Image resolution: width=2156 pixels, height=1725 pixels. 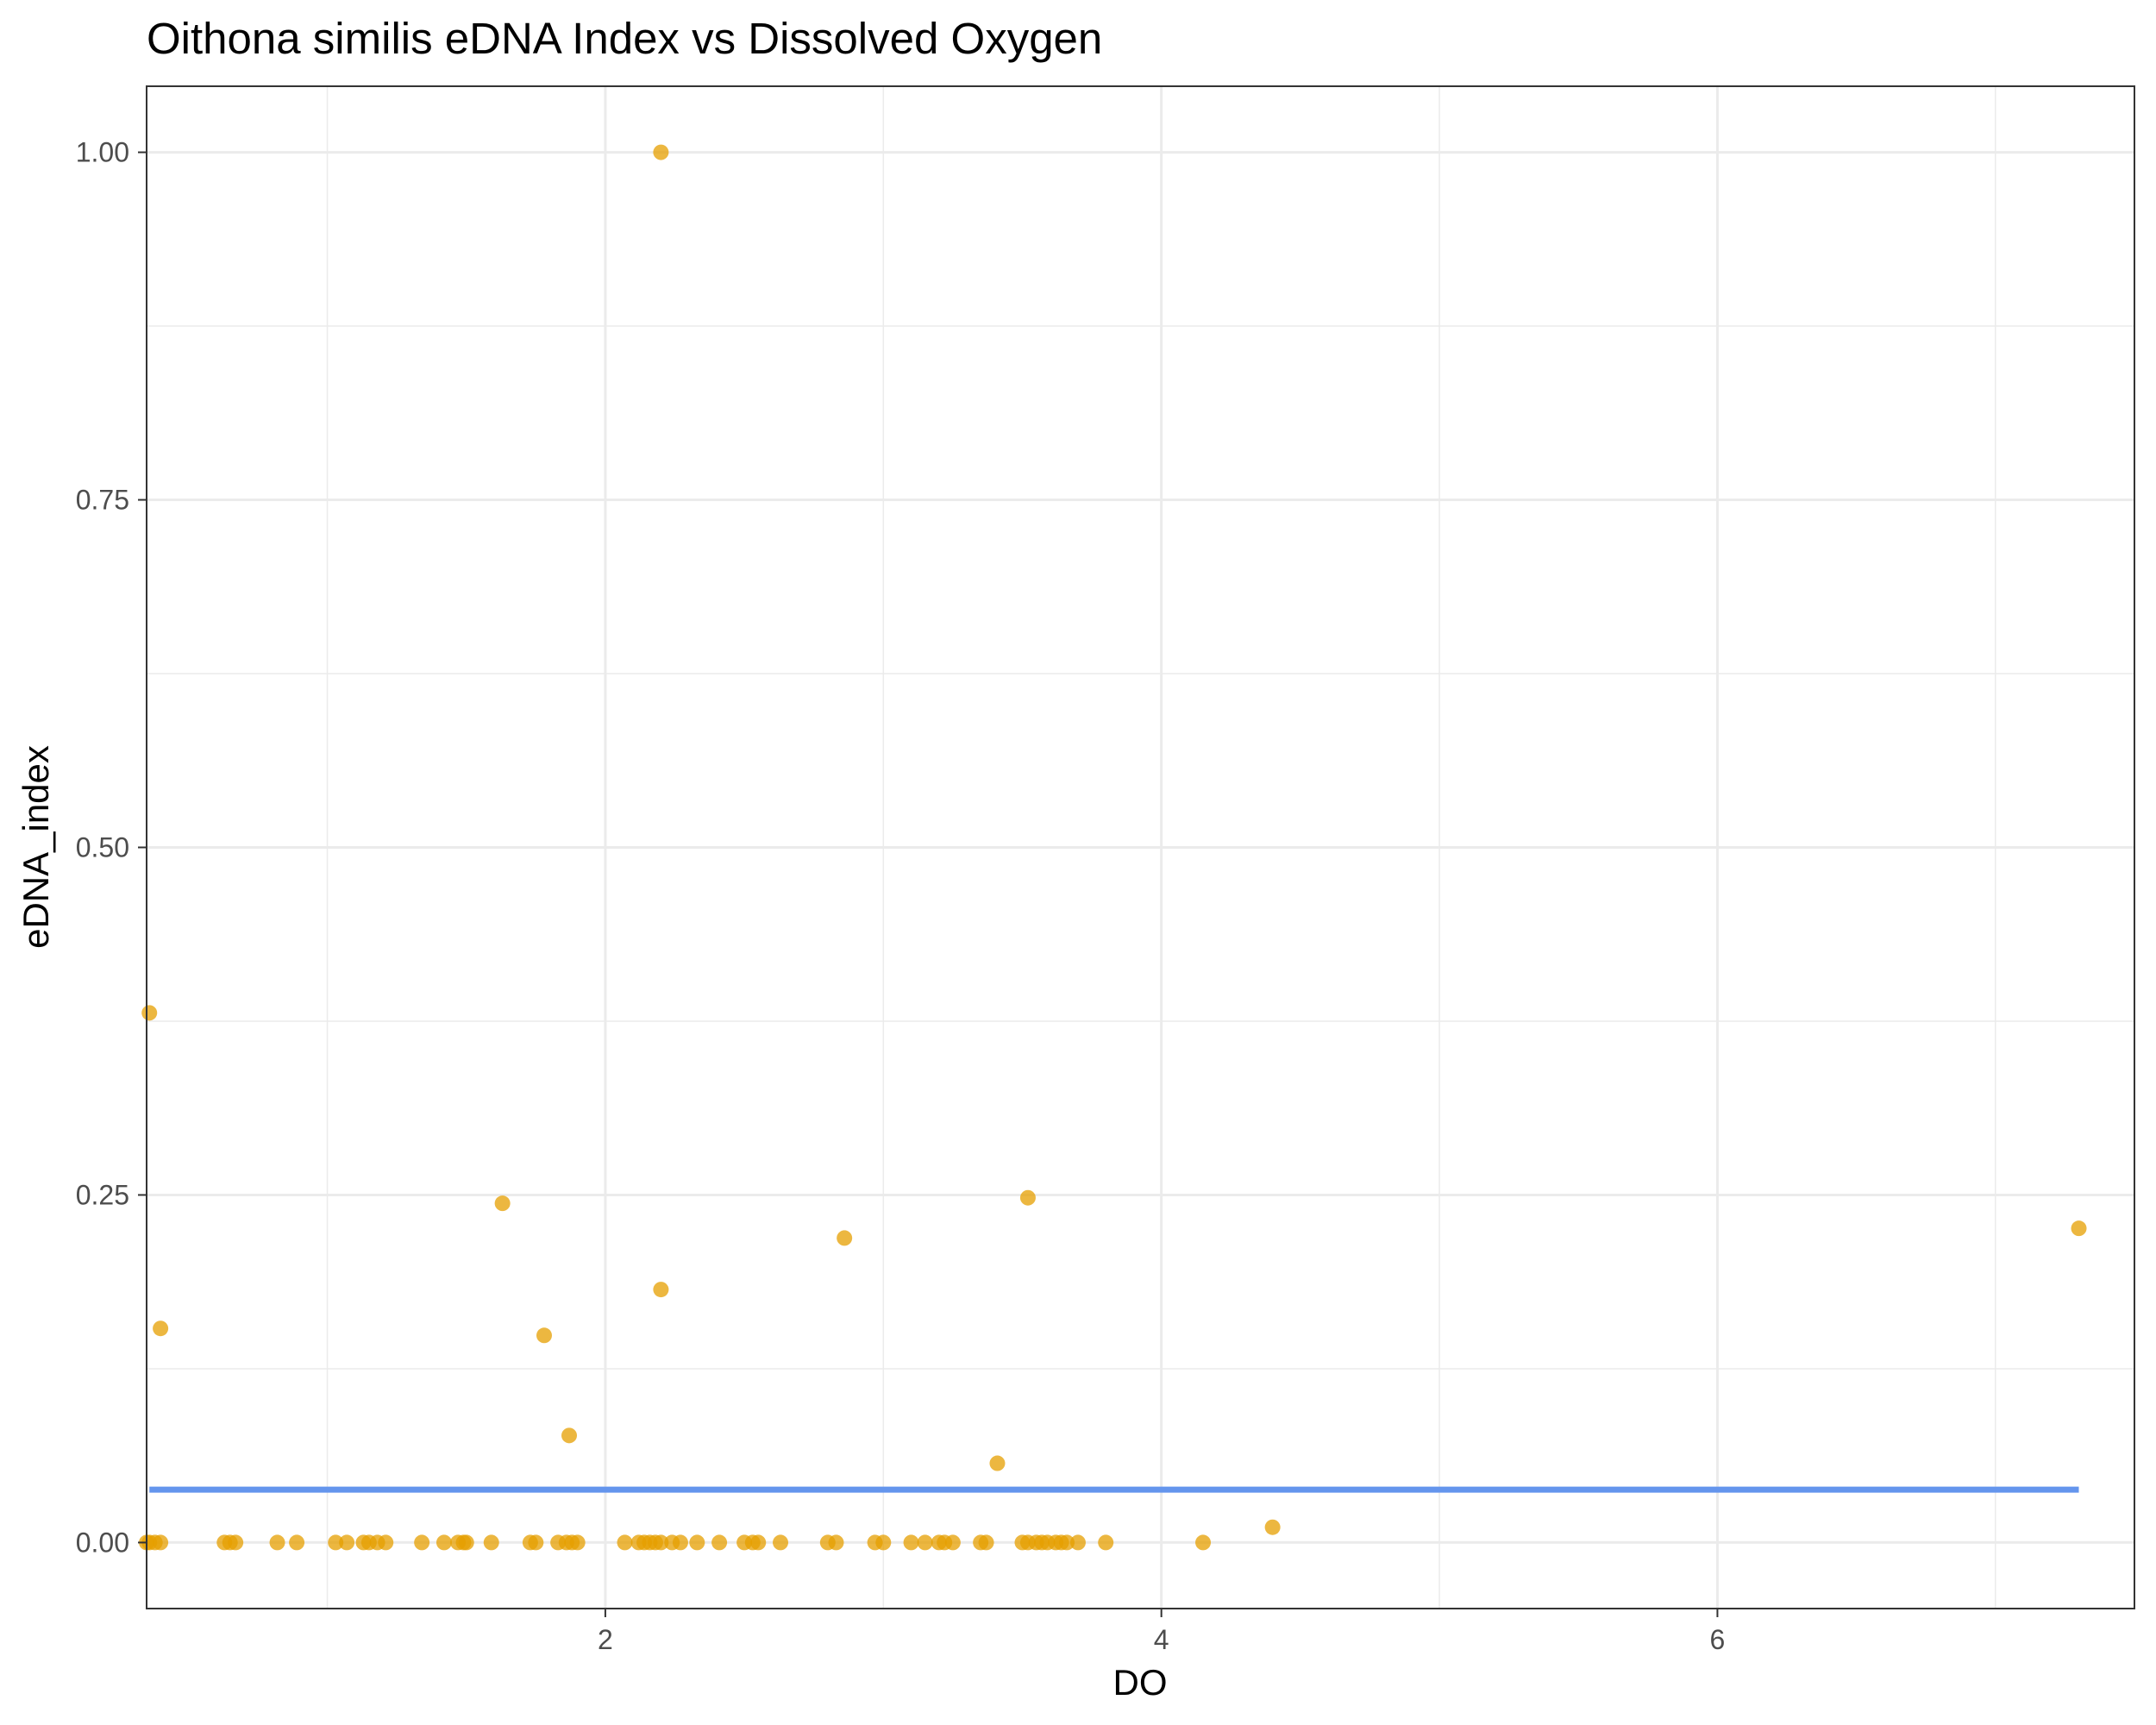 What do you see at coordinates (102, 1542) in the screenshot?
I see `y-tick-label: 0.00` at bounding box center [102, 1542].